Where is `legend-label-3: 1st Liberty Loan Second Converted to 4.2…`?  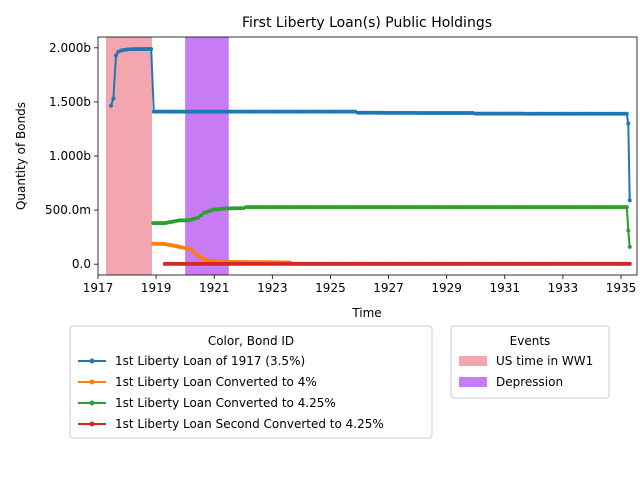
legend-label-3: 1st Liberty Loan Second Converted to 4.2… is located at coordinates (249, 424).